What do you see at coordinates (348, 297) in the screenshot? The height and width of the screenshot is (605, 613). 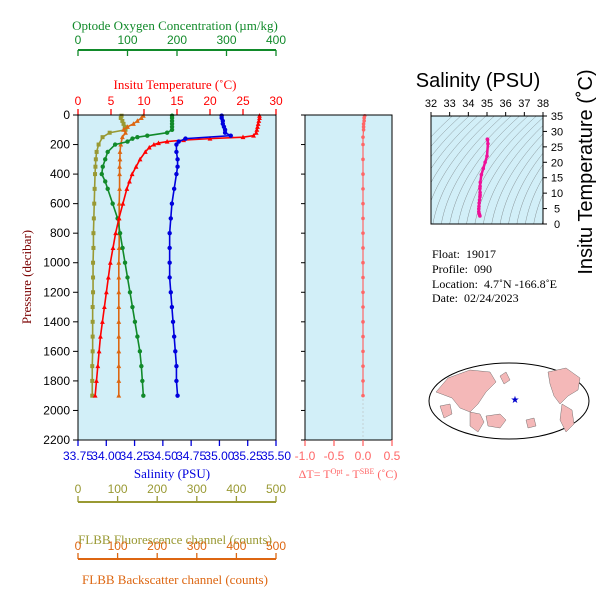 I see `delta-t-plot: -1.0 -0.5 0.0 0.5 ΔT= TOpt - TSBE (˚C)` at bounding box center [348, 297].